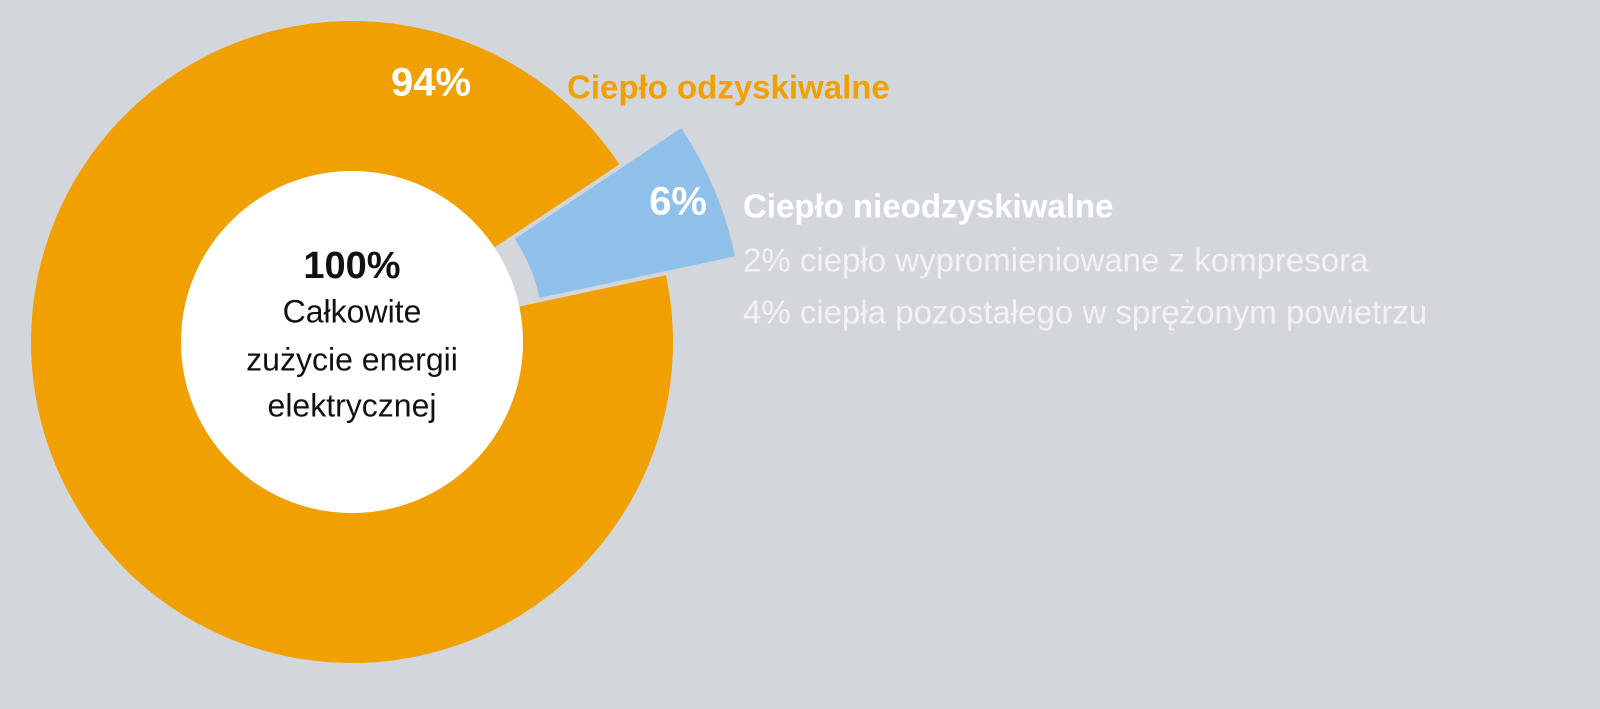 The image size is (1600, 709). I want to click on center-text: 100%, so click(351, 266).